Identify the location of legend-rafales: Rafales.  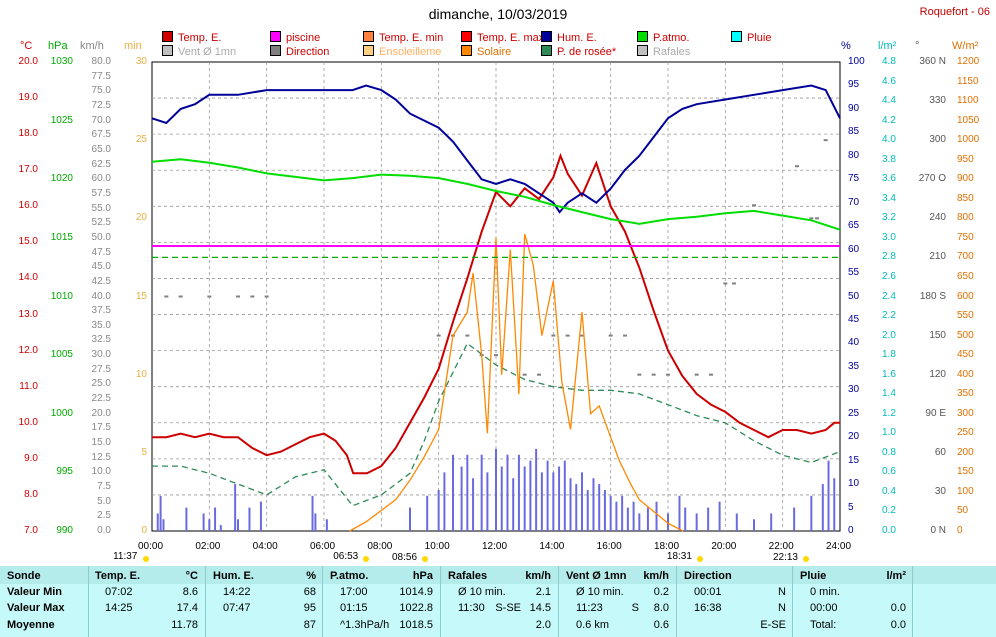
(663, 51).